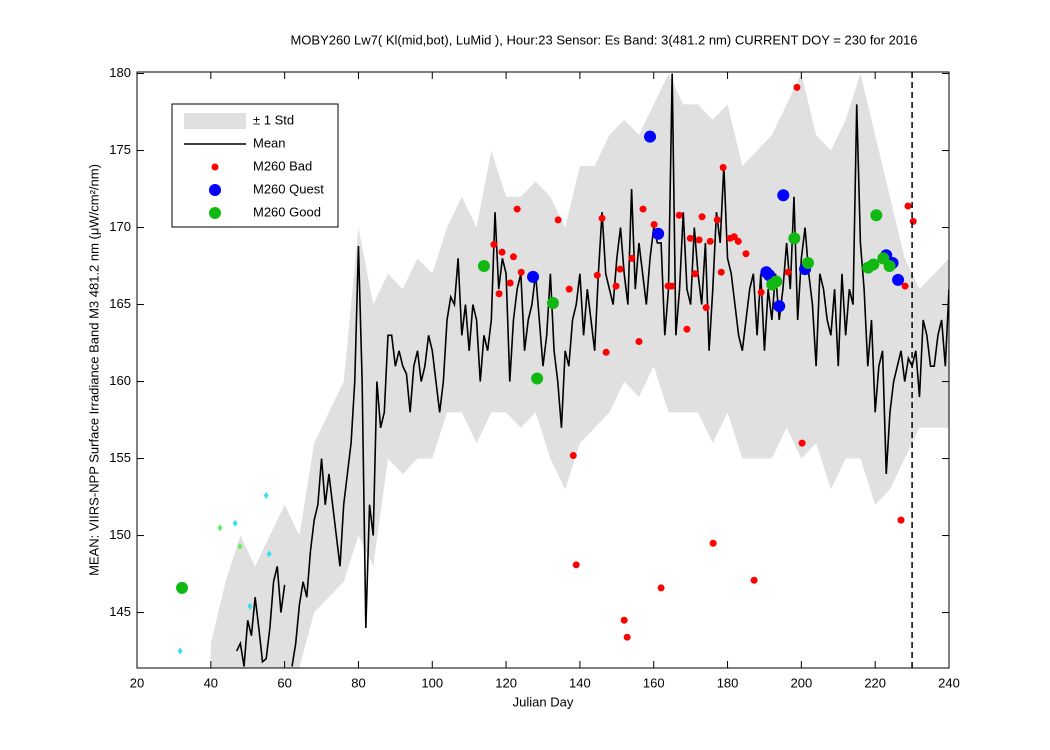 The height and width of the screenshot is (750, 1050). I want to click on x-axis-label: Julian Day, so click(543, 701).